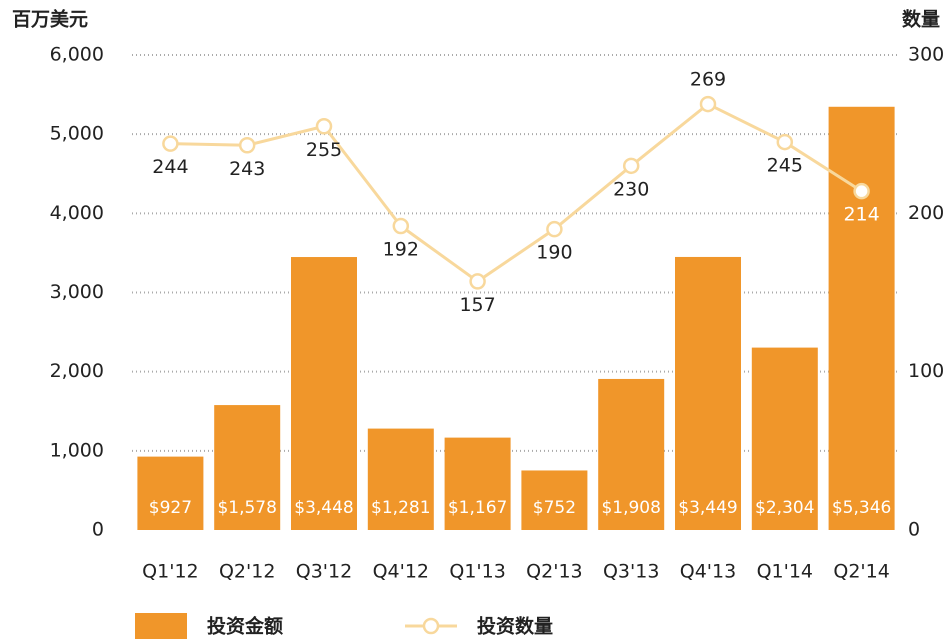 This screenshot has width=946, height=643. Describe the element at coordinates (554, 508) in the screenshot. I see `bar-value-label: $752` at that location.